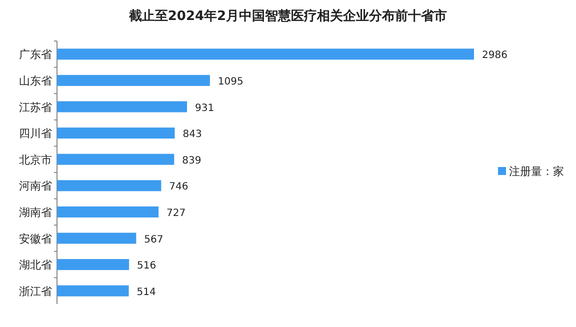 Image resolution: width=576 pixels, height=327 pixels. I want to click on y-tick-label: 四川省, so click(35, 133).